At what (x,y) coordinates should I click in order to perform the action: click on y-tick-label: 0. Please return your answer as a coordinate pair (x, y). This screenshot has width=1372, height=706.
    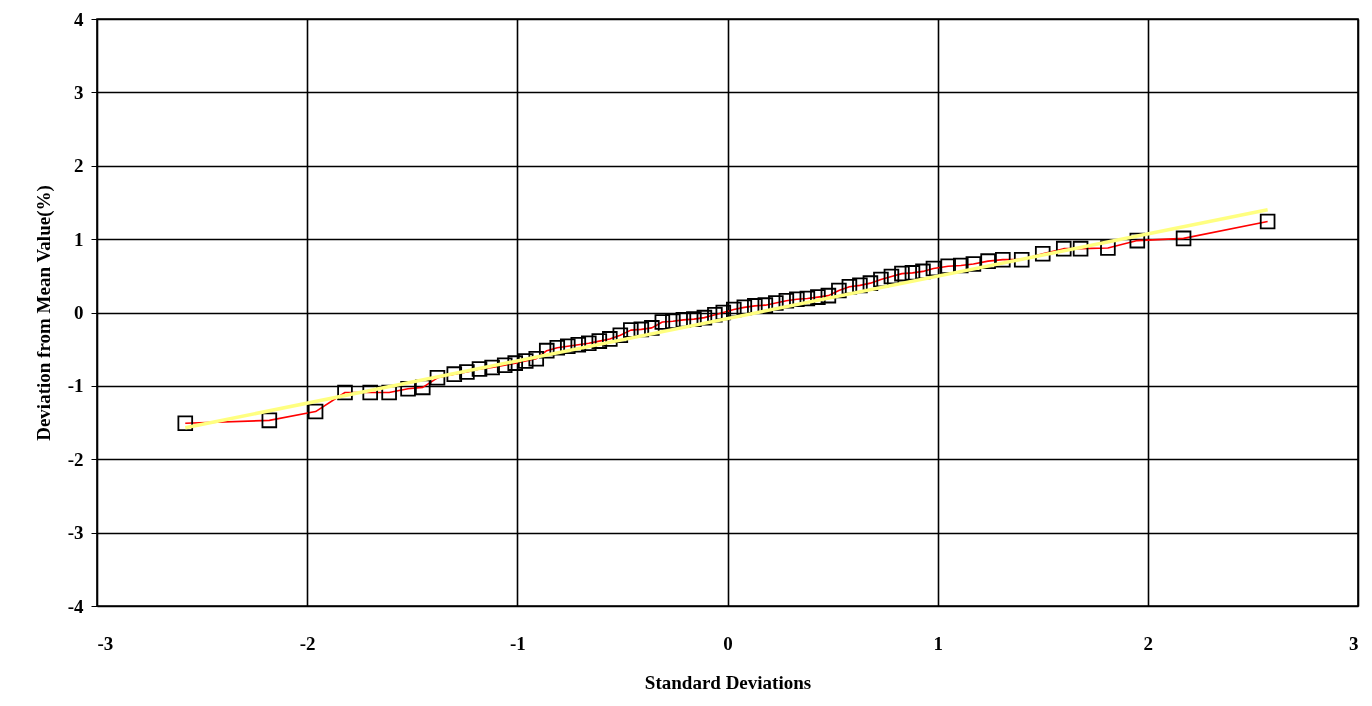
    Looking at the image, I should click on (79, 312).